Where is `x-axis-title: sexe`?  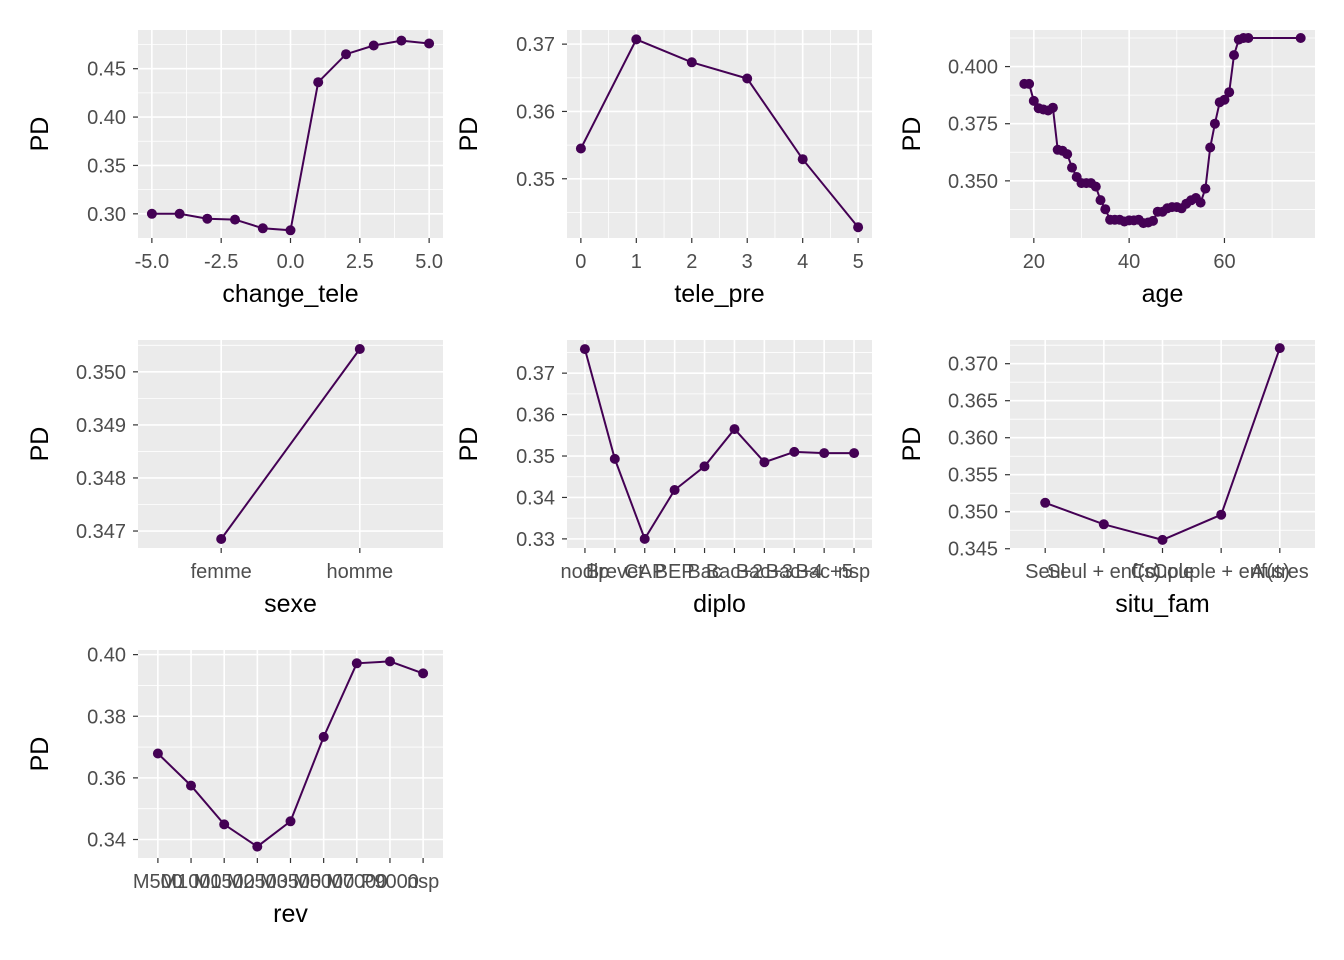 x-axis-title: sexe is located at coordinates (290, 604).